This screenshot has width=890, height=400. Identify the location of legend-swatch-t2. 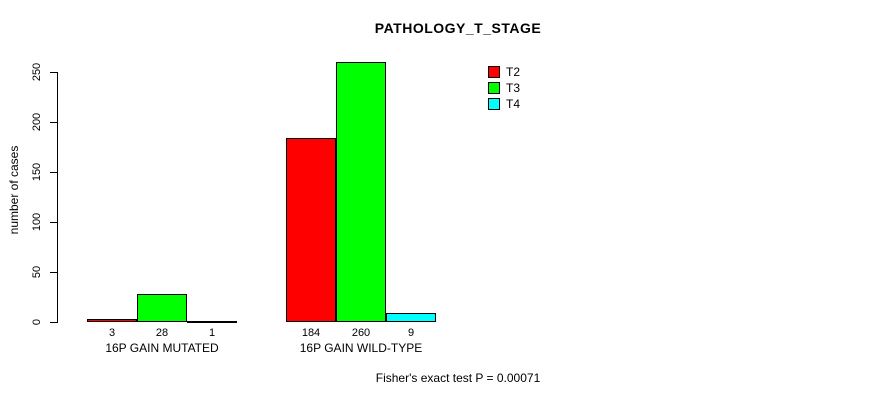
(494, 72).